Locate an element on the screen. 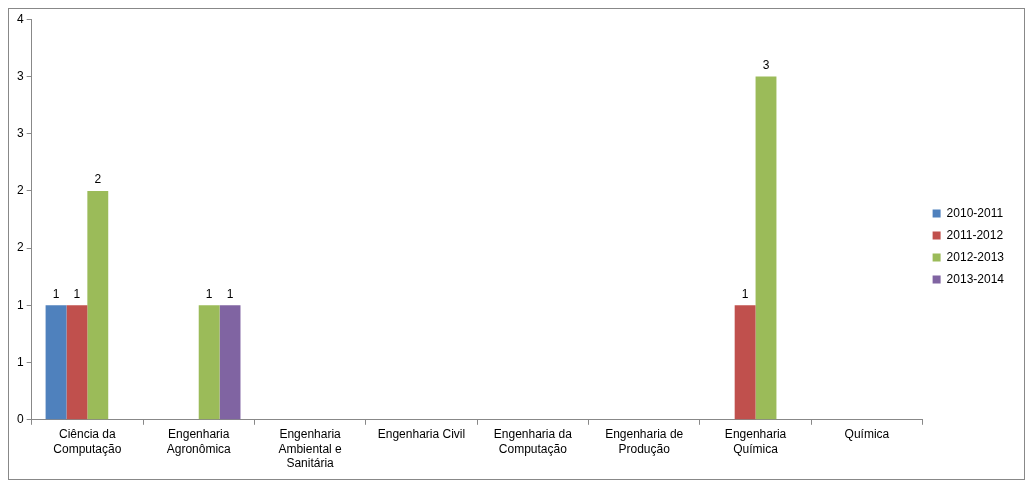 This screenshot has height=489, width=1033. data-label: 2 is located at coordinates (98, 179).